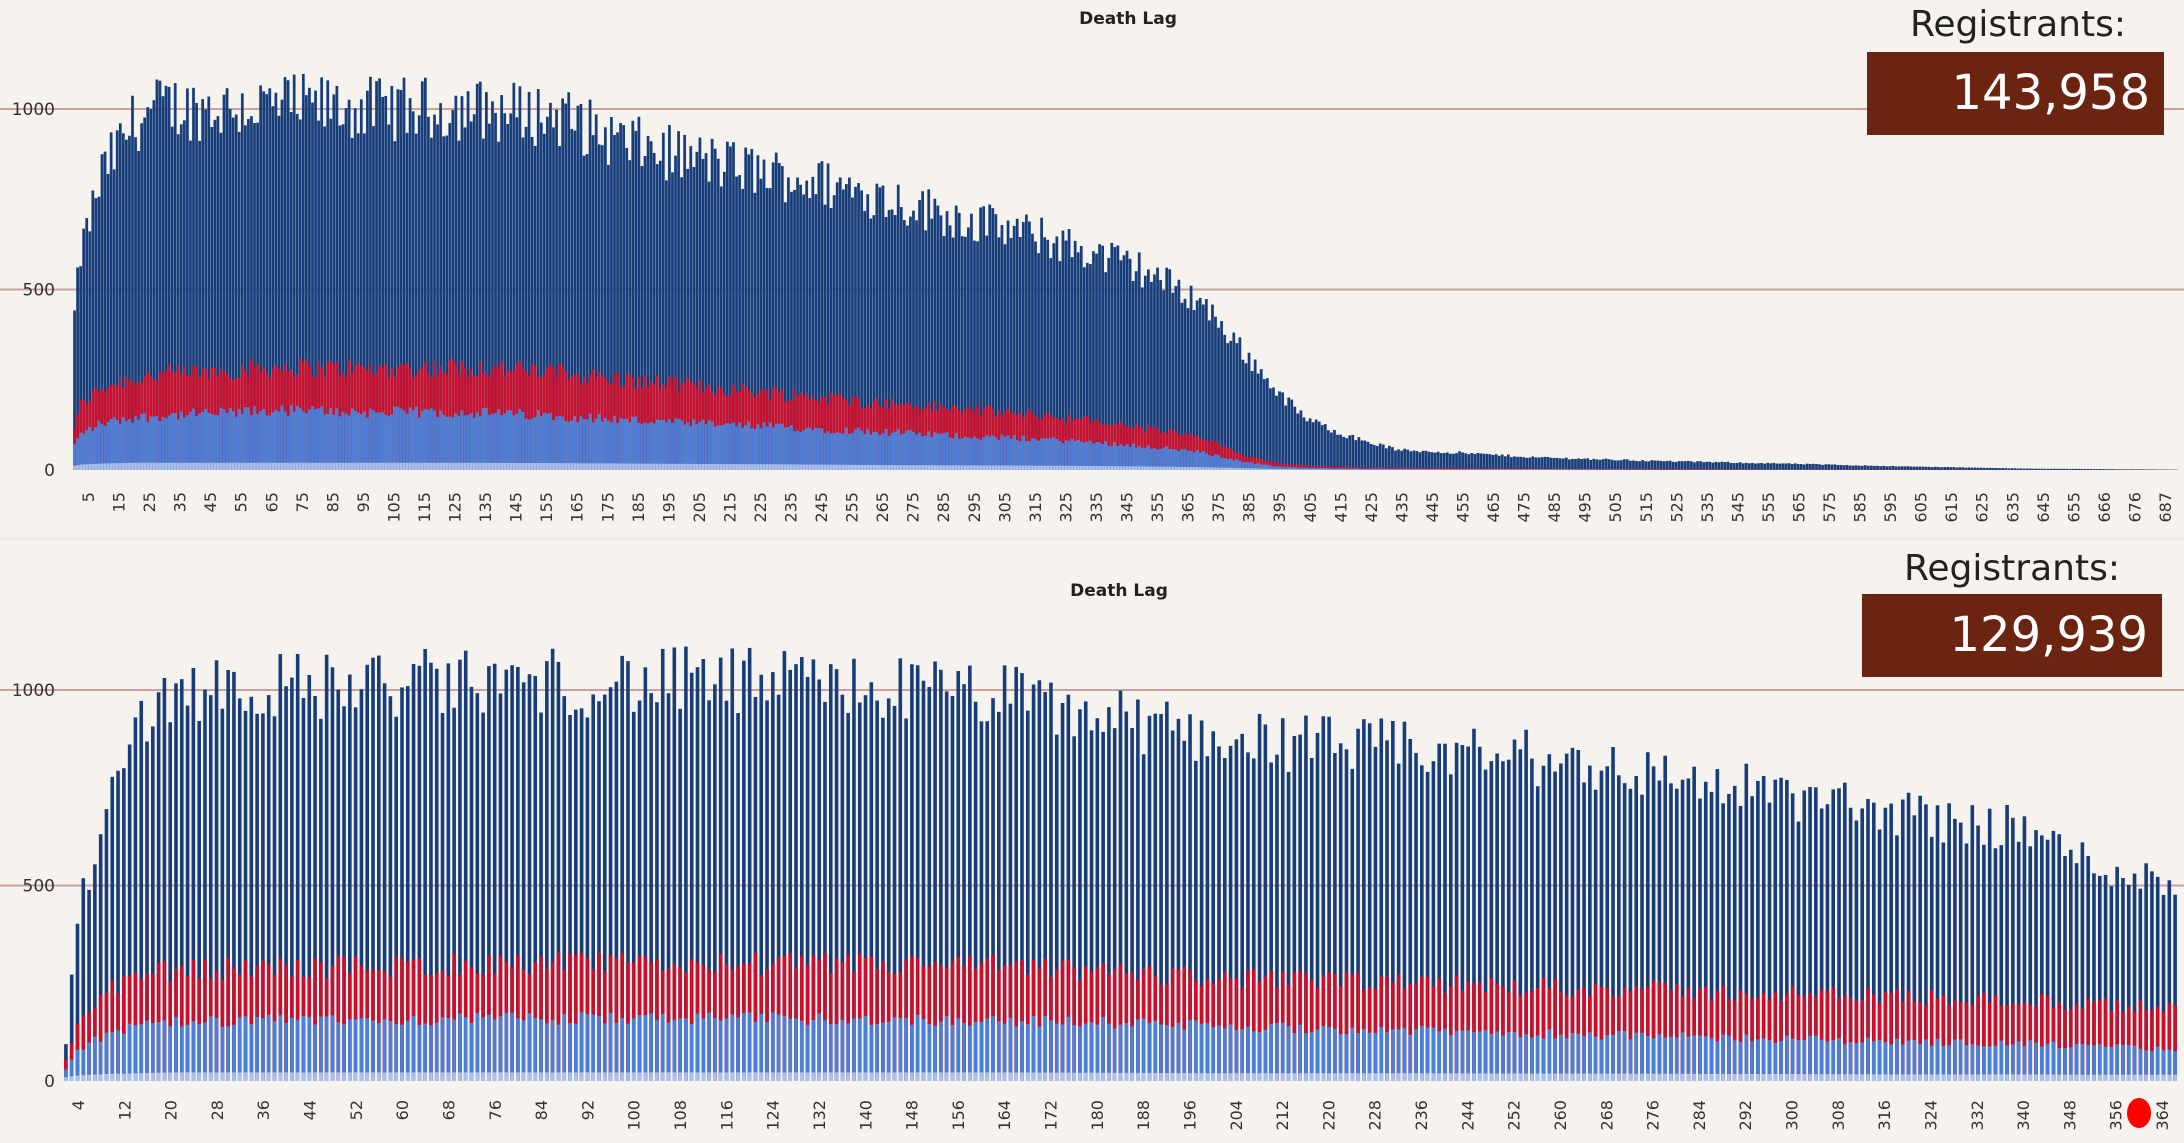 The image size is (2184, 1143). What do you see at coordinates (1737, 507) in the screenshot?
I see `x-tick-label: 545` at bounding box center [1737, 507].